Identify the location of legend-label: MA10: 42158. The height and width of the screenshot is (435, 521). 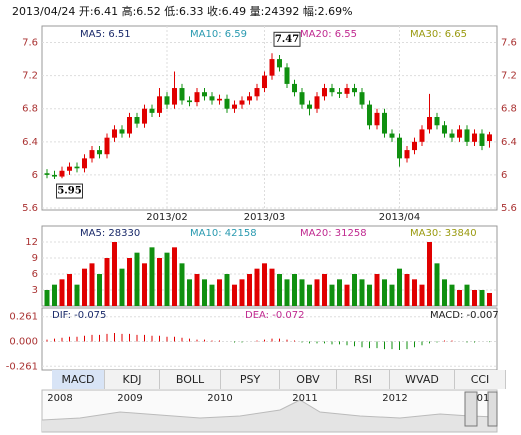
(223, 233).